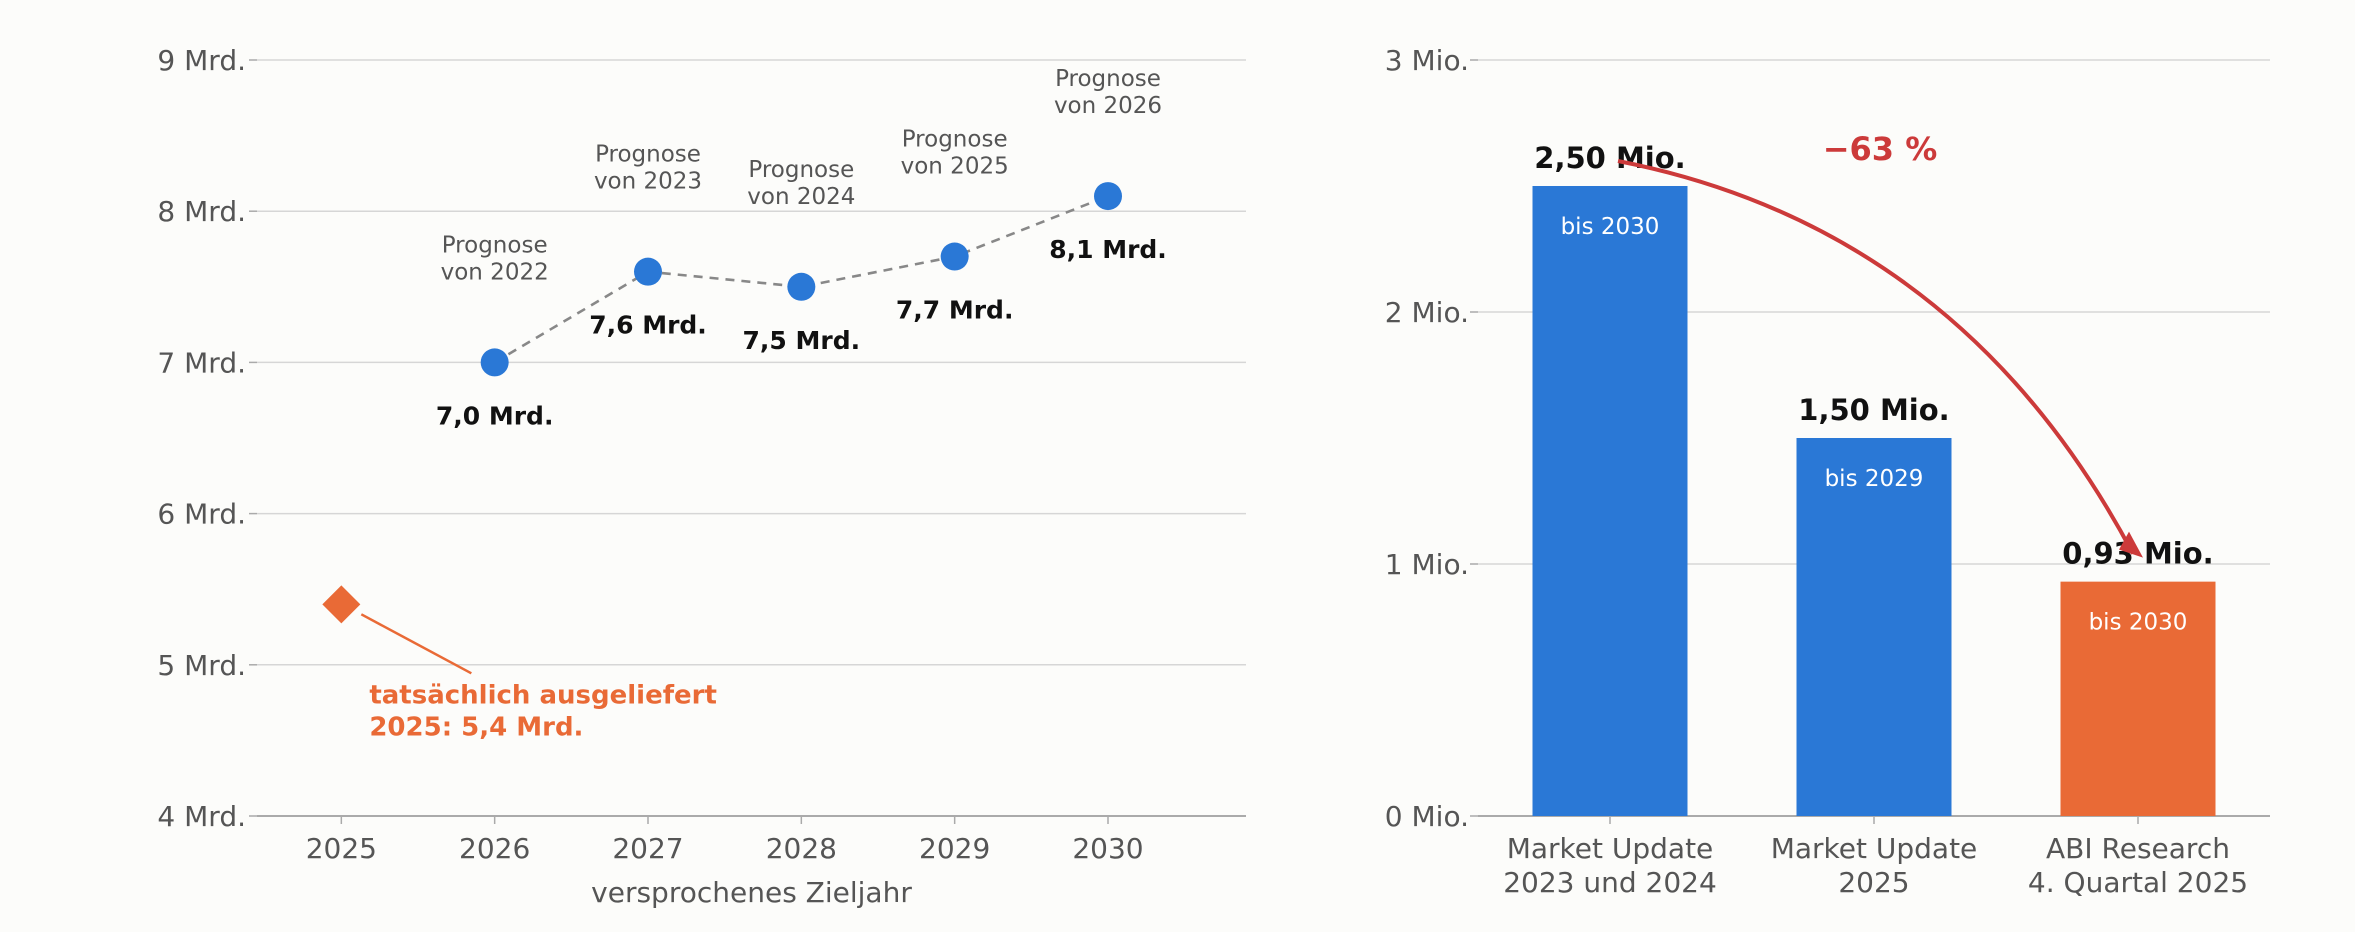 Image resolution: width=2355 pixels, height=932 pixels. Describe the element at coordinates (1107, 848) in the screenshot. I see `x-tick-label: 2030` at that location.